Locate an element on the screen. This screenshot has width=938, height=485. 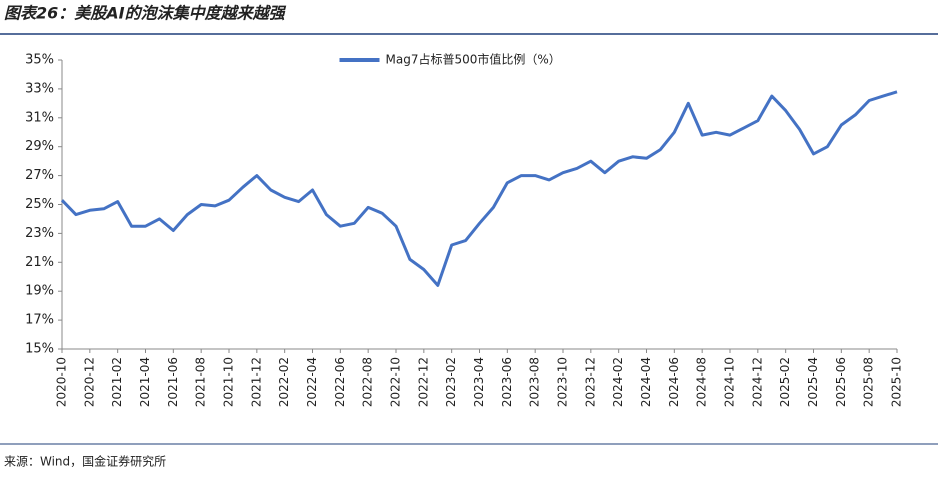
x-tick-label: 2022-10 is located at coordinates (396, 382).